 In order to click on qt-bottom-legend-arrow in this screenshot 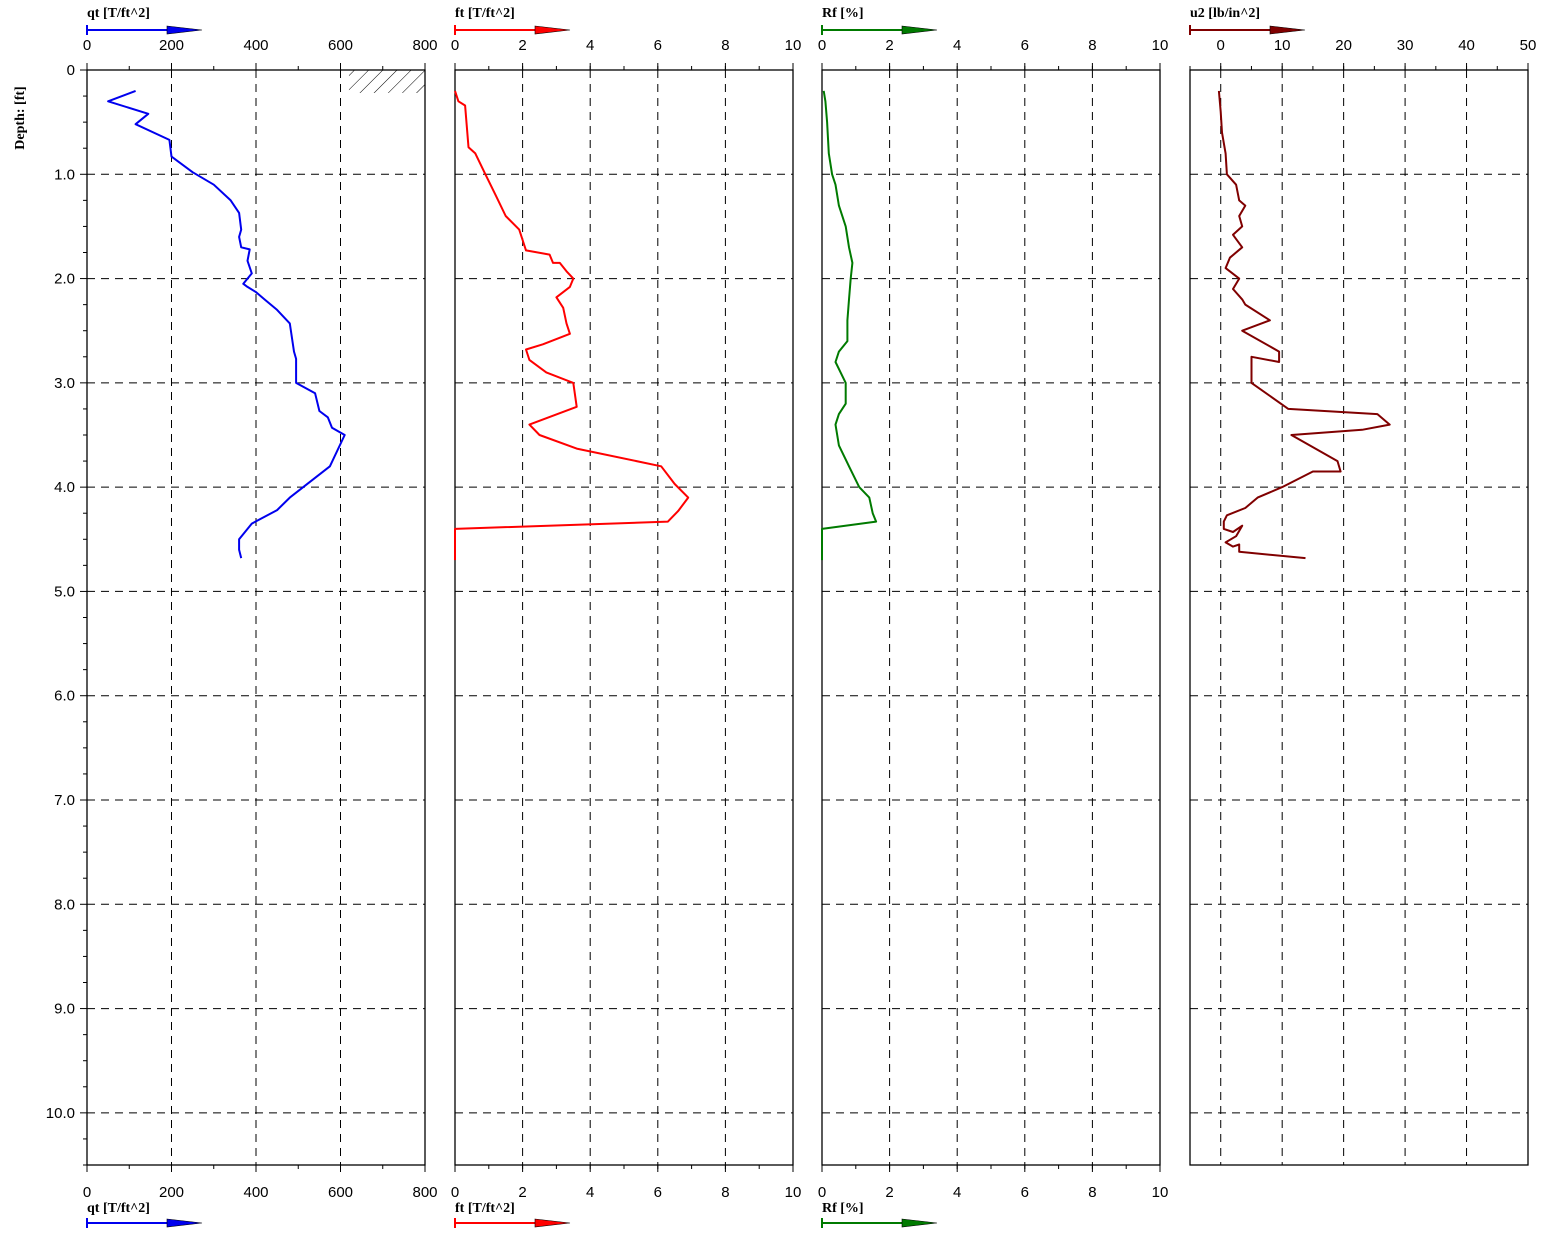, I will do `click(184, 1223)`.